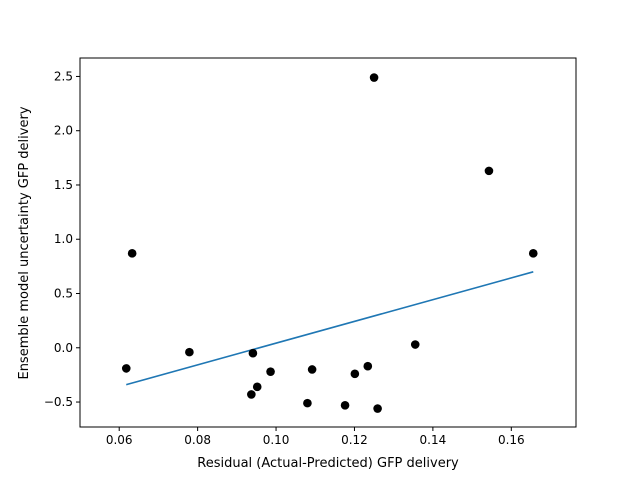  What do you see at coordinates (328, 463) in the screenshot?
I see `x-axis-label: Residual (Actual-Predicted) GFP delivery` at bounding box center [328, 463].